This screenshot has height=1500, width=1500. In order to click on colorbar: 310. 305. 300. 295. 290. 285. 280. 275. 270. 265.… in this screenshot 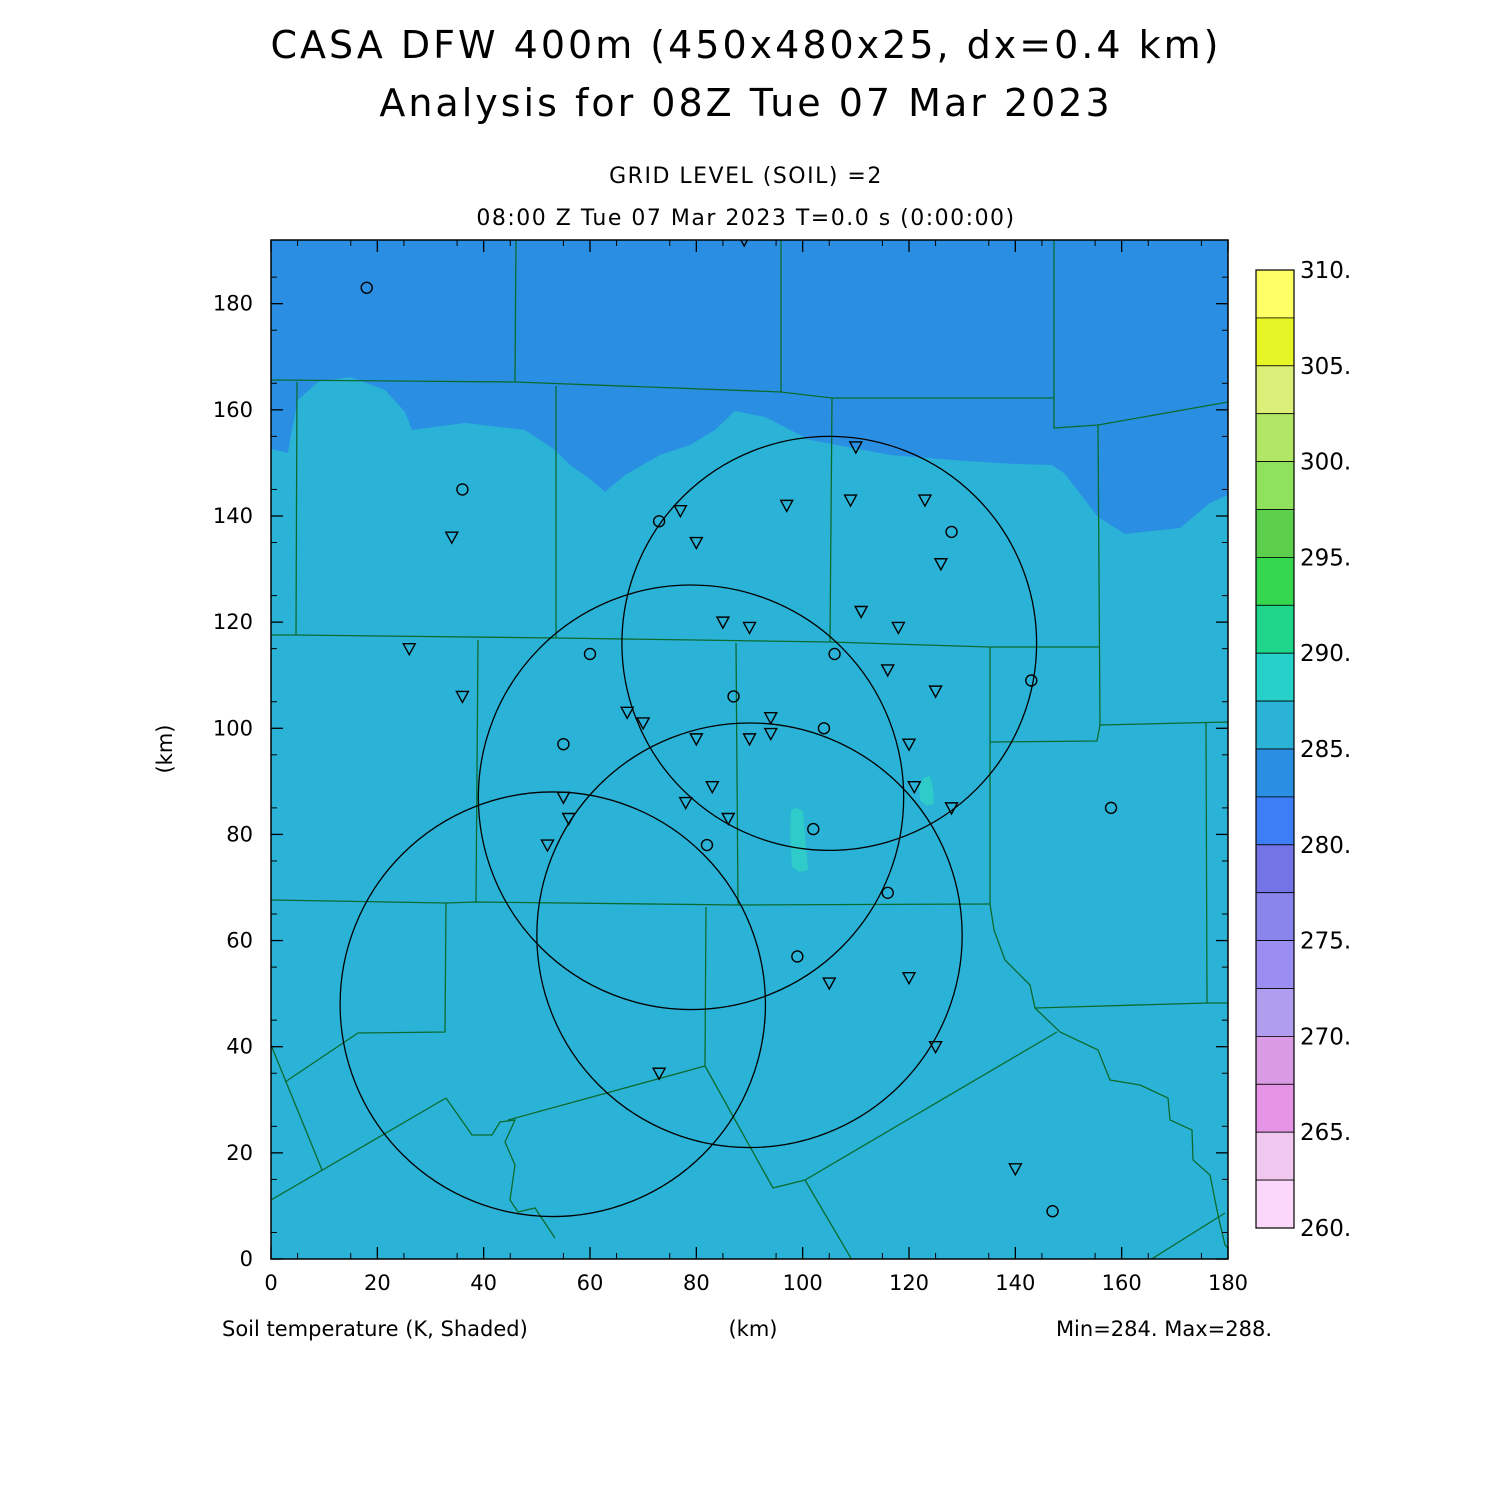, I will do `click(1303, 750)`.